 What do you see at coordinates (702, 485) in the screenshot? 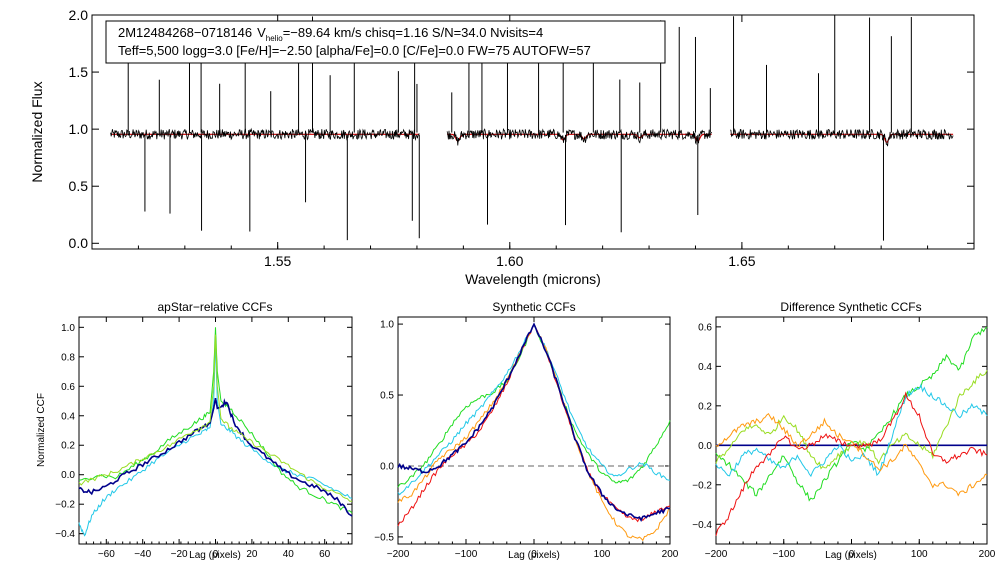
I see `ccf3-ytick-label: −0.2` at bounding box center [702, 485].